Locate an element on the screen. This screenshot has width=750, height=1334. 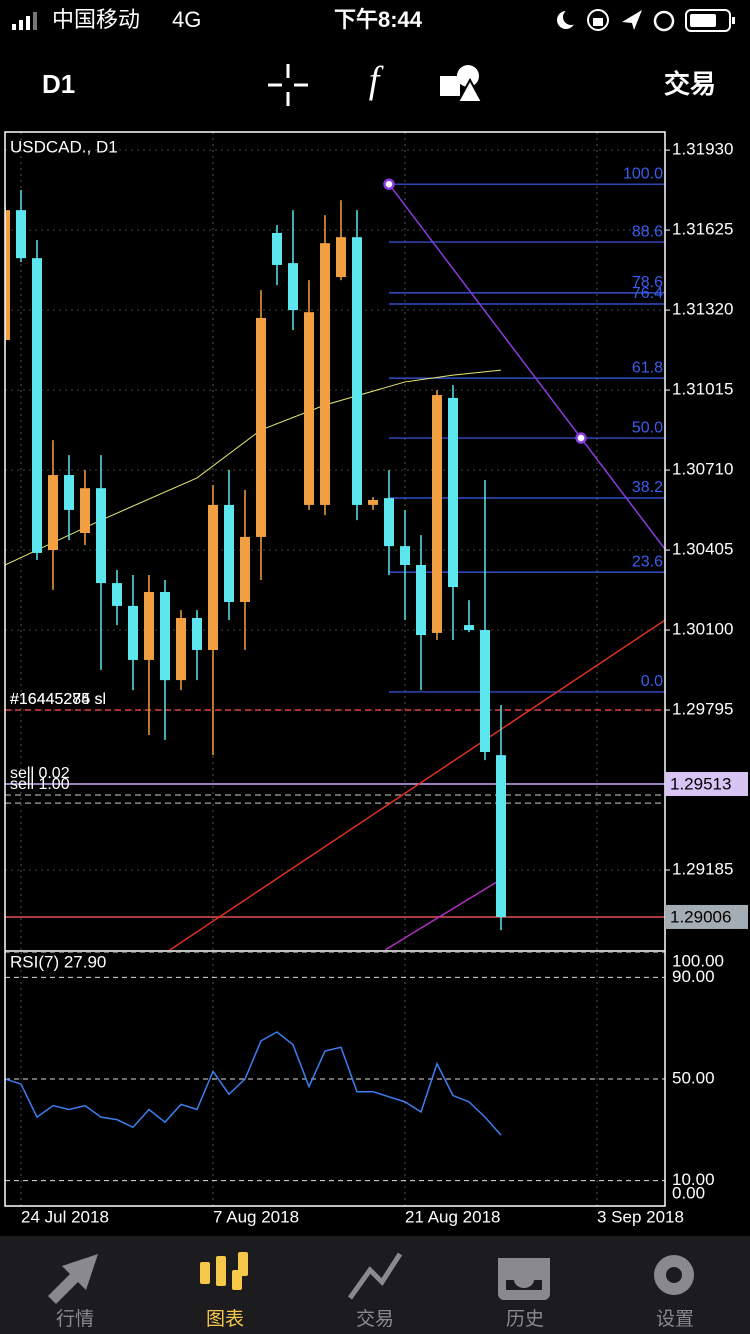
status-bar: 中国移动 4G 下午8:44 is located at coordinates (373, 19).